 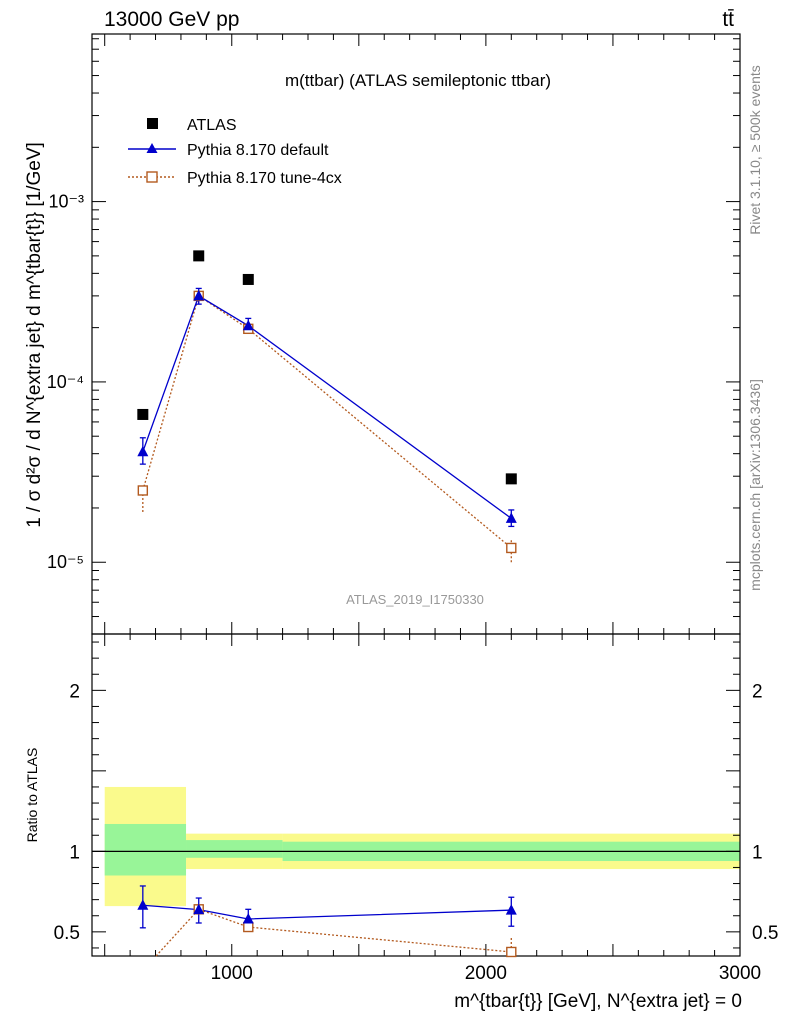 What do you see at coordinates (333, 932) in the screenshot?
I see `tune-ratio-line` at bounding box center [333, 932].